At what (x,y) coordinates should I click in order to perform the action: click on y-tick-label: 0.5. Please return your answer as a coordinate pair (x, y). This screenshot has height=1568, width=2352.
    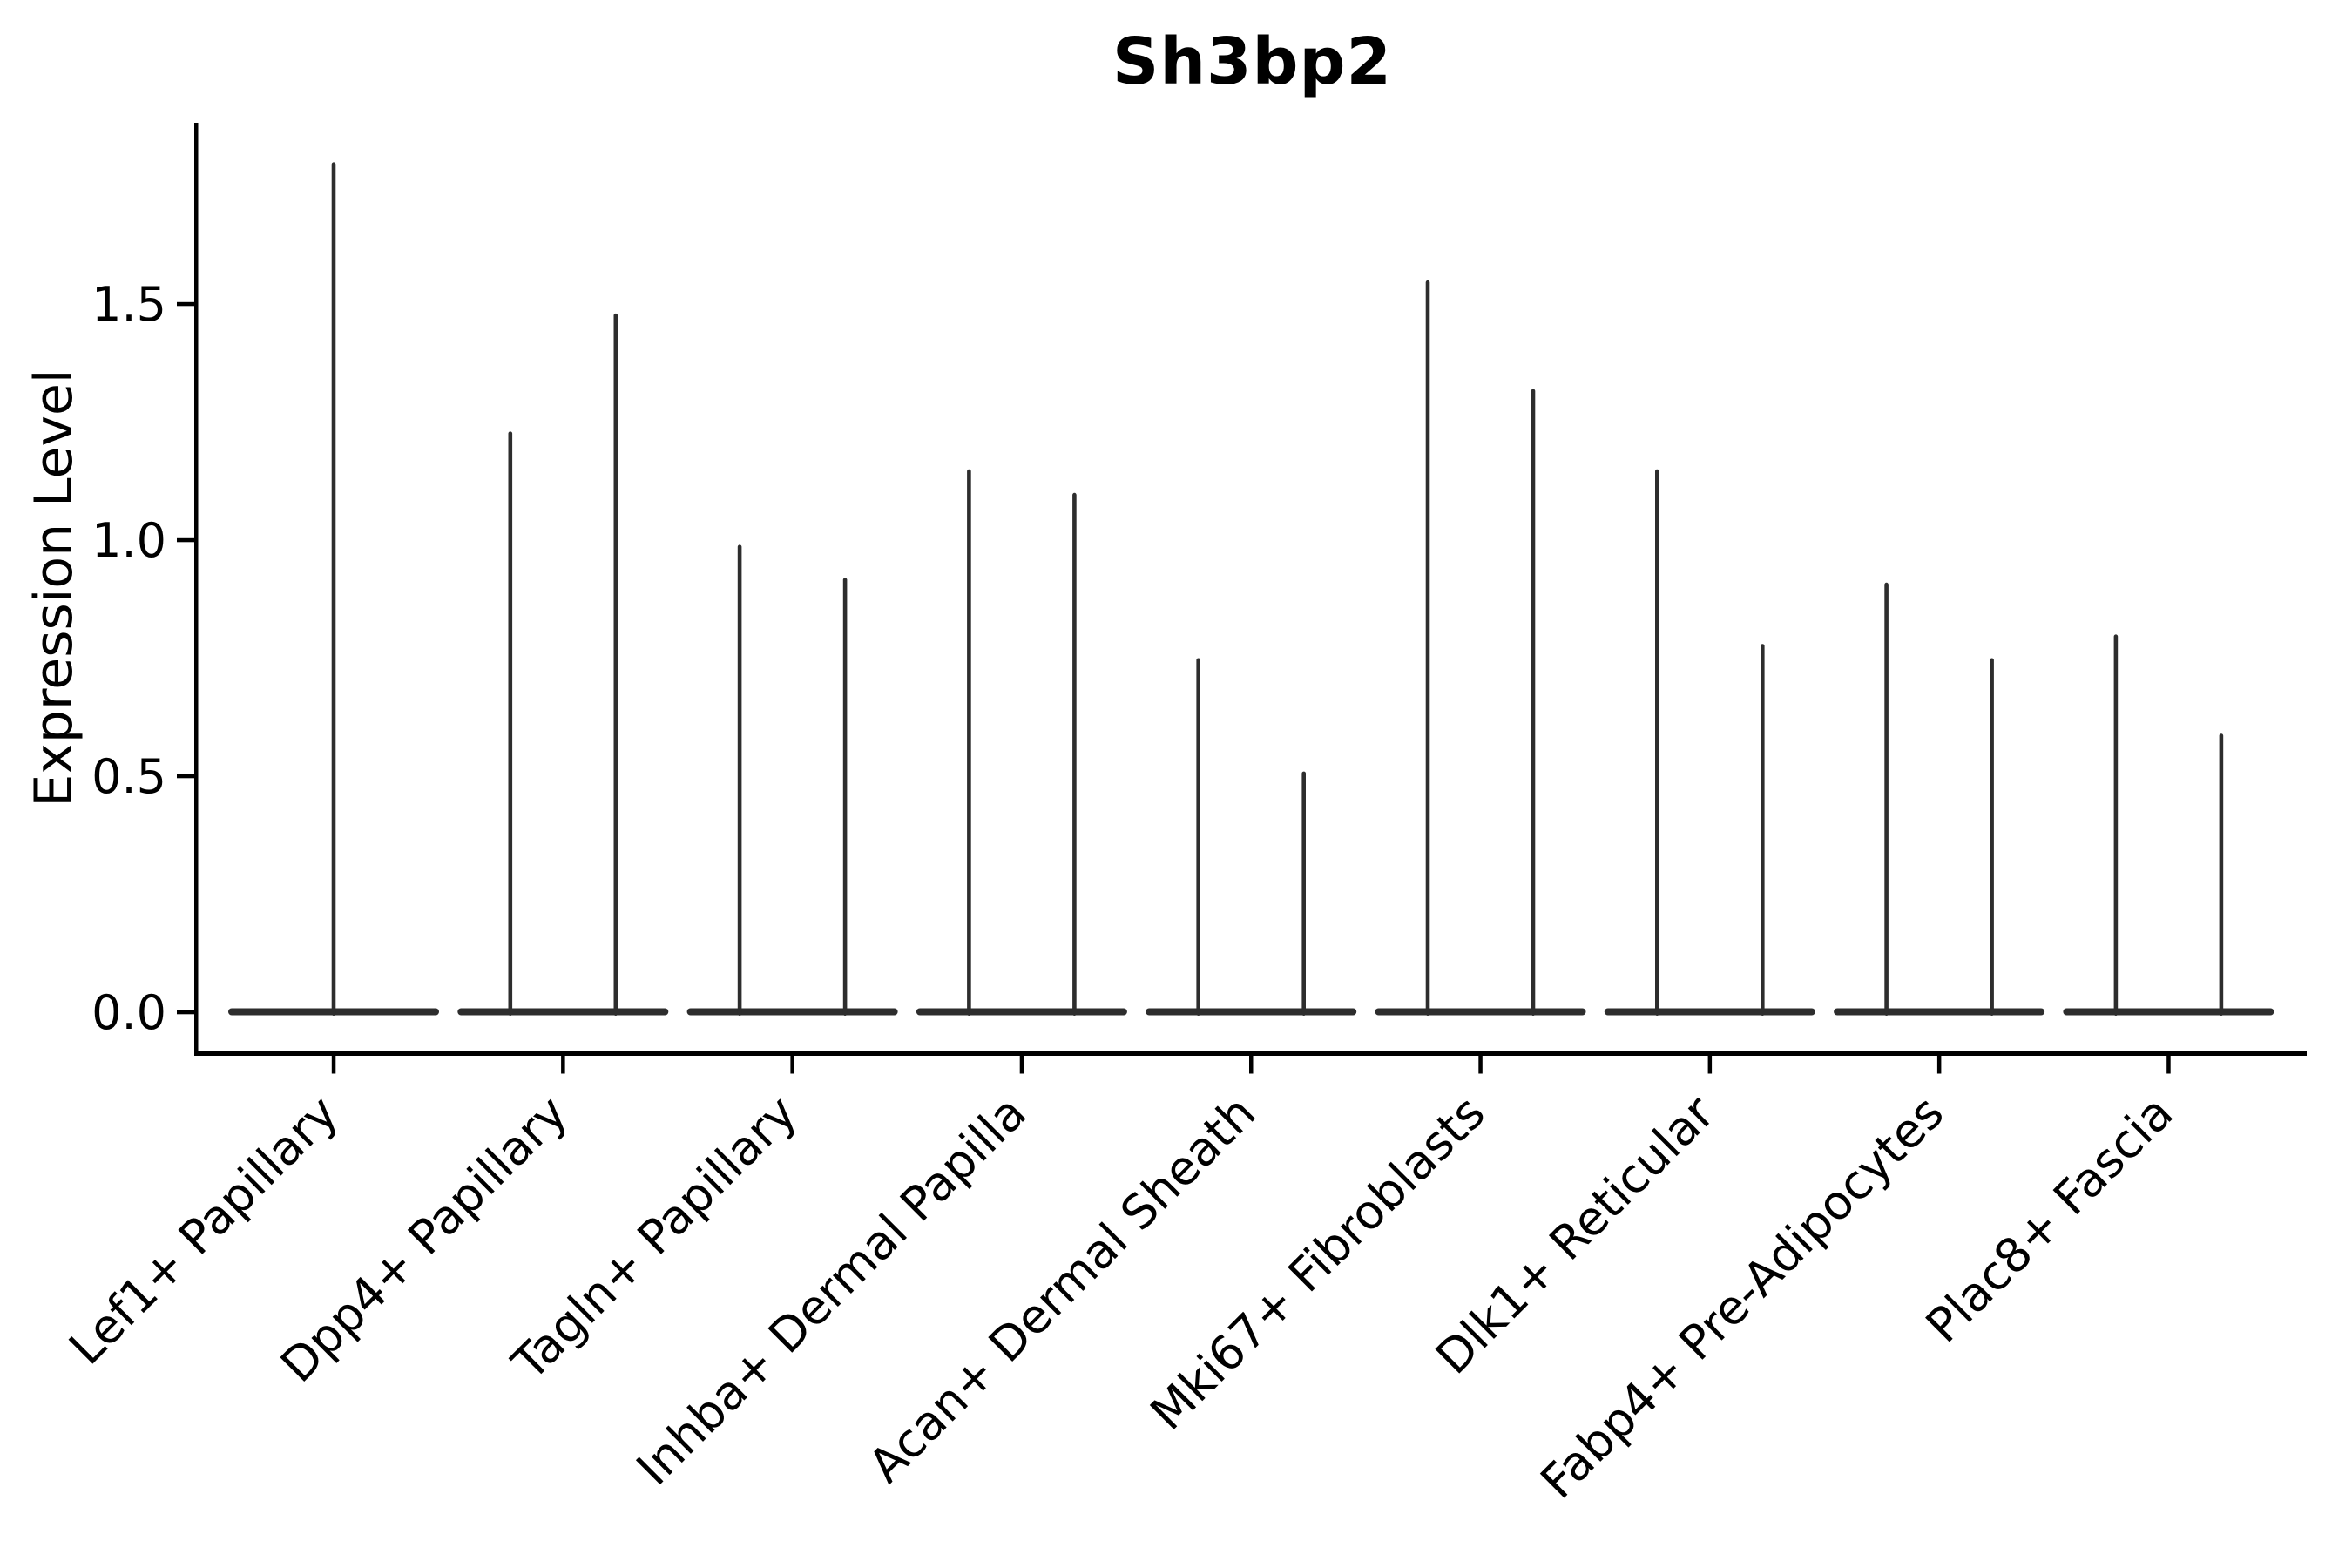
    Looking at the image, I should click on (129, 776).